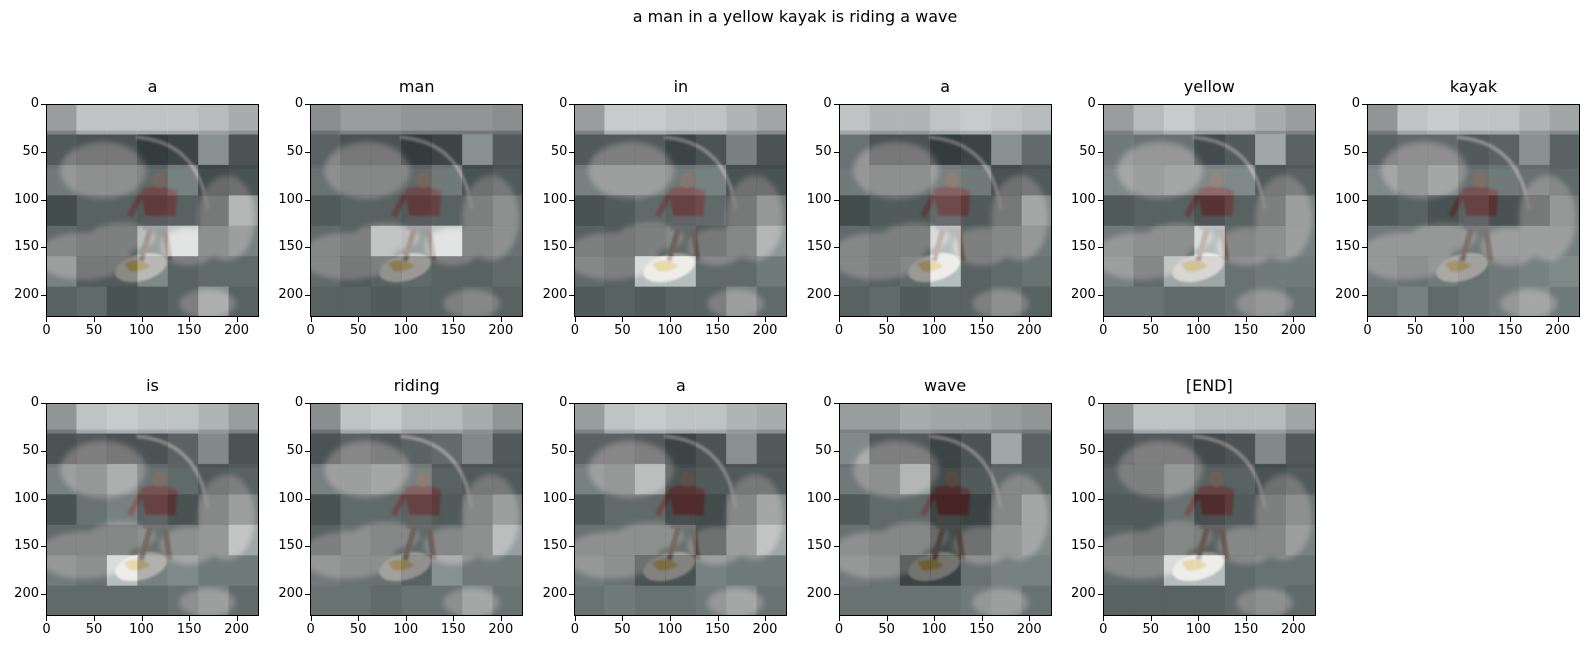 This screenshot has width=1590, height=649. Describe the element at coordinates (1473, 86) in the screenshot. I see `panel-title: kayak` at that location.